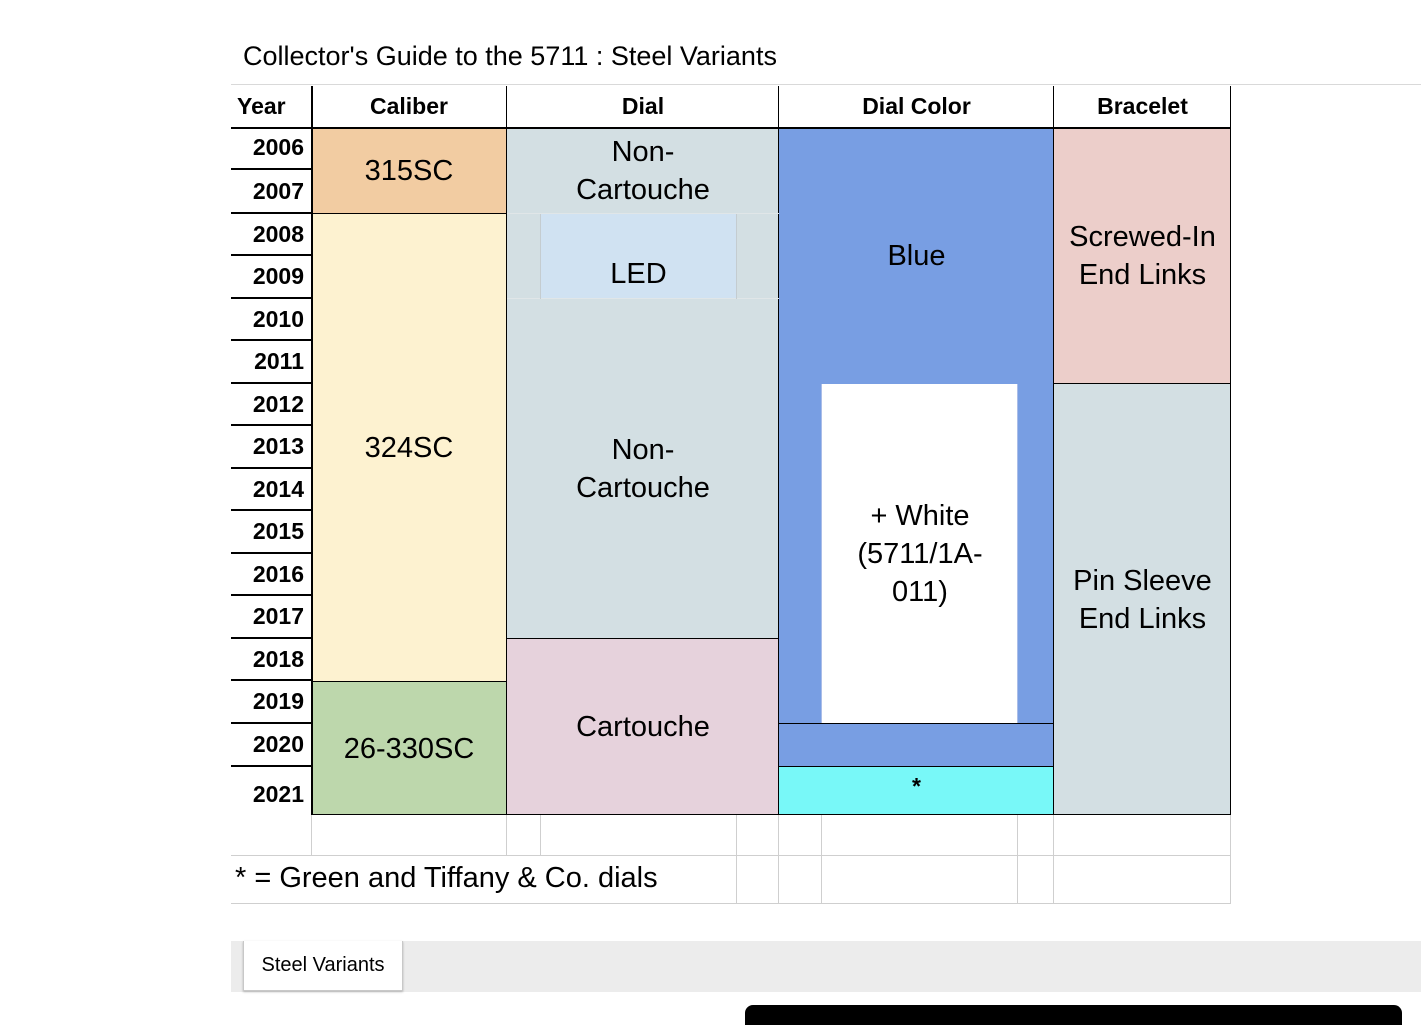  I want to click on year-cell-2006: 2006, so click(271, 148).